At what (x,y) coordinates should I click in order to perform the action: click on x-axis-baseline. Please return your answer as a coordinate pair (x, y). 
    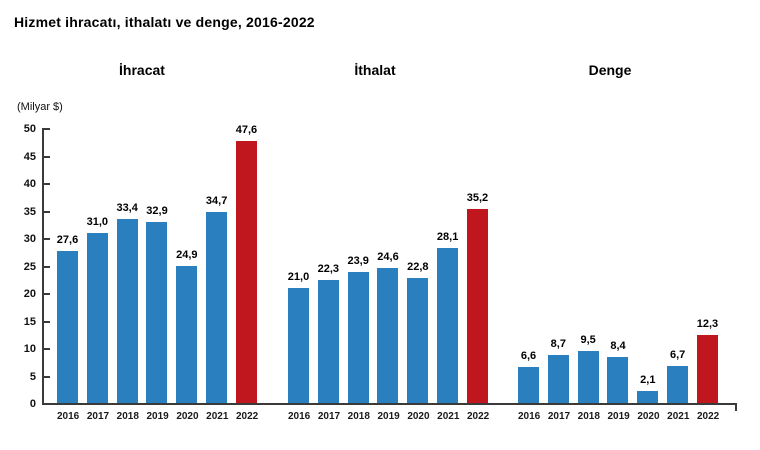
    Looking at the image, I should click on (389, 404).